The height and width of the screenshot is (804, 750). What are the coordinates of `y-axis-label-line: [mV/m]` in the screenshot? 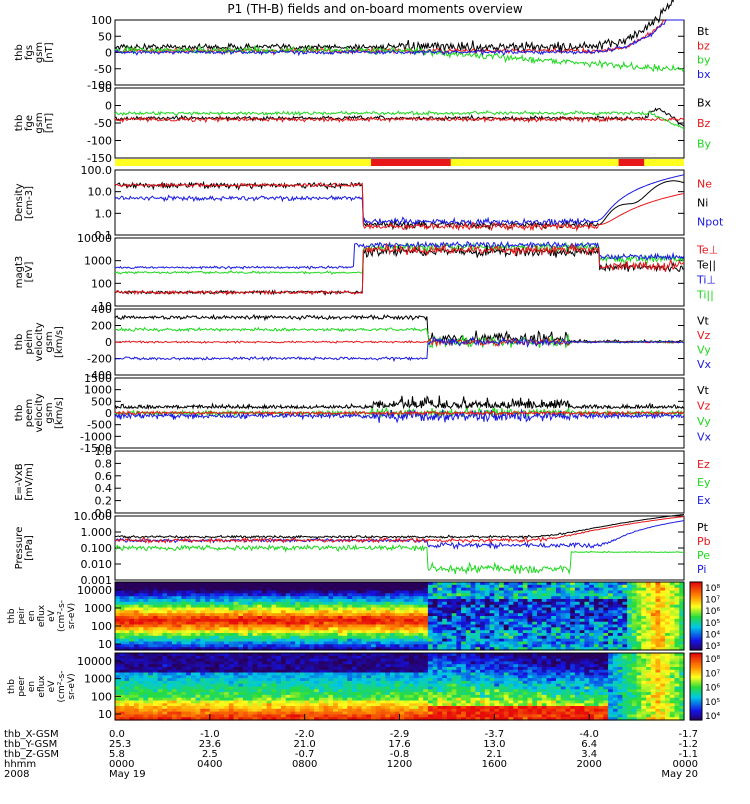 It's located at (29, 482).